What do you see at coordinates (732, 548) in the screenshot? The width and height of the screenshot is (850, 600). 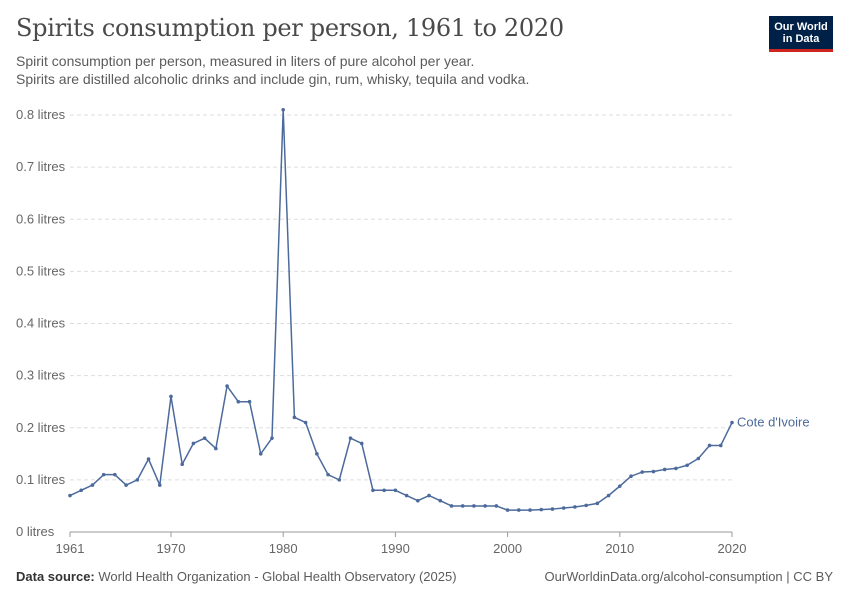 I see `x-tick-label: 2020` at bounding box center [732, 548].